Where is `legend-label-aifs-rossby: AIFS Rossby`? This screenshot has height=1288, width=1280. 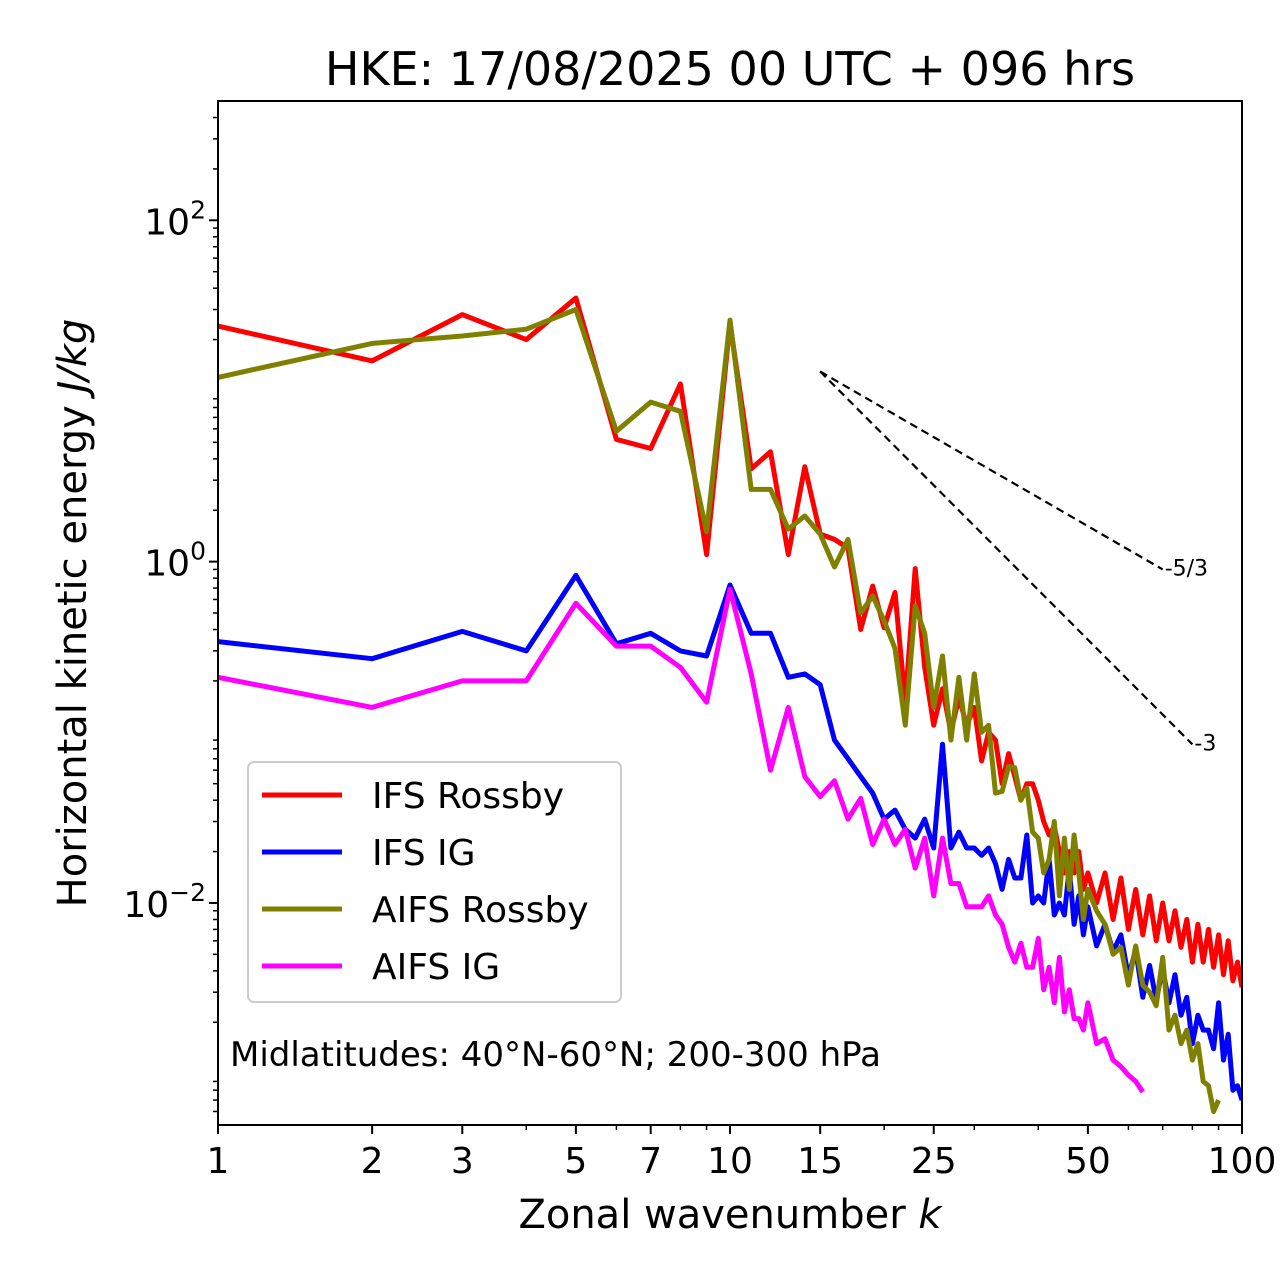 legend-label-aifs-rossby: AIFS Rossby is located at coordinates (480, 910).